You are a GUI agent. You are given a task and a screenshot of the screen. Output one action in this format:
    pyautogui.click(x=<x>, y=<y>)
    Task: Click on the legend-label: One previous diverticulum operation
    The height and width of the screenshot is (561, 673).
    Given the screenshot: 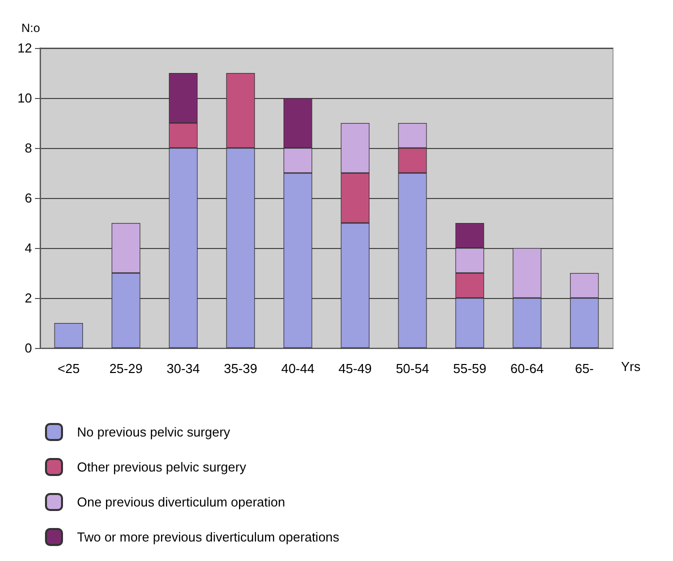 What is the action you would take?
    pyautogui.click(x=181, y=502)
    